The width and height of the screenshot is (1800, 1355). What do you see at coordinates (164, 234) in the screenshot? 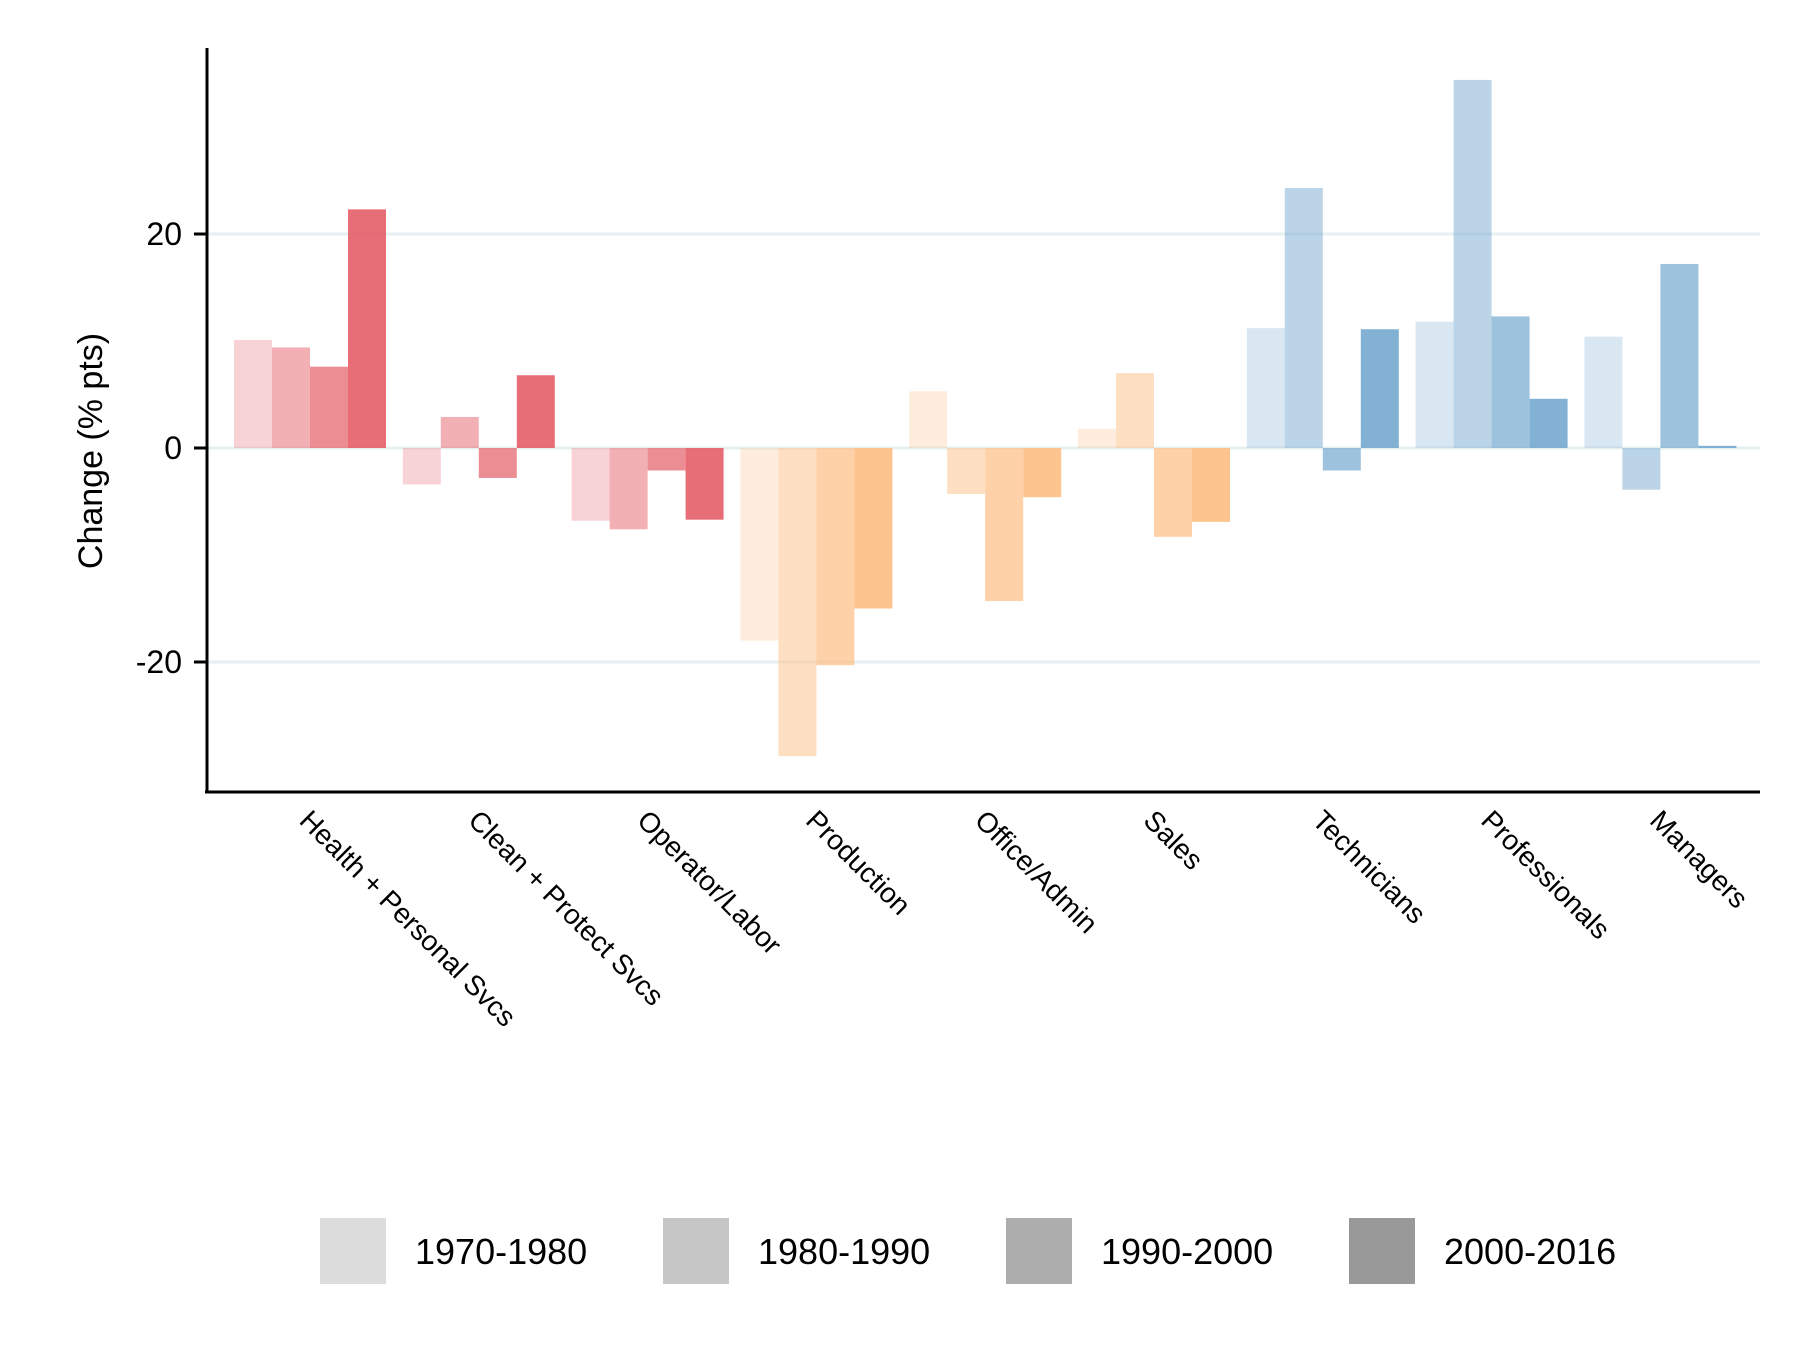
I see `y-tick-label-2: 20` at bounding box center [164, 234].